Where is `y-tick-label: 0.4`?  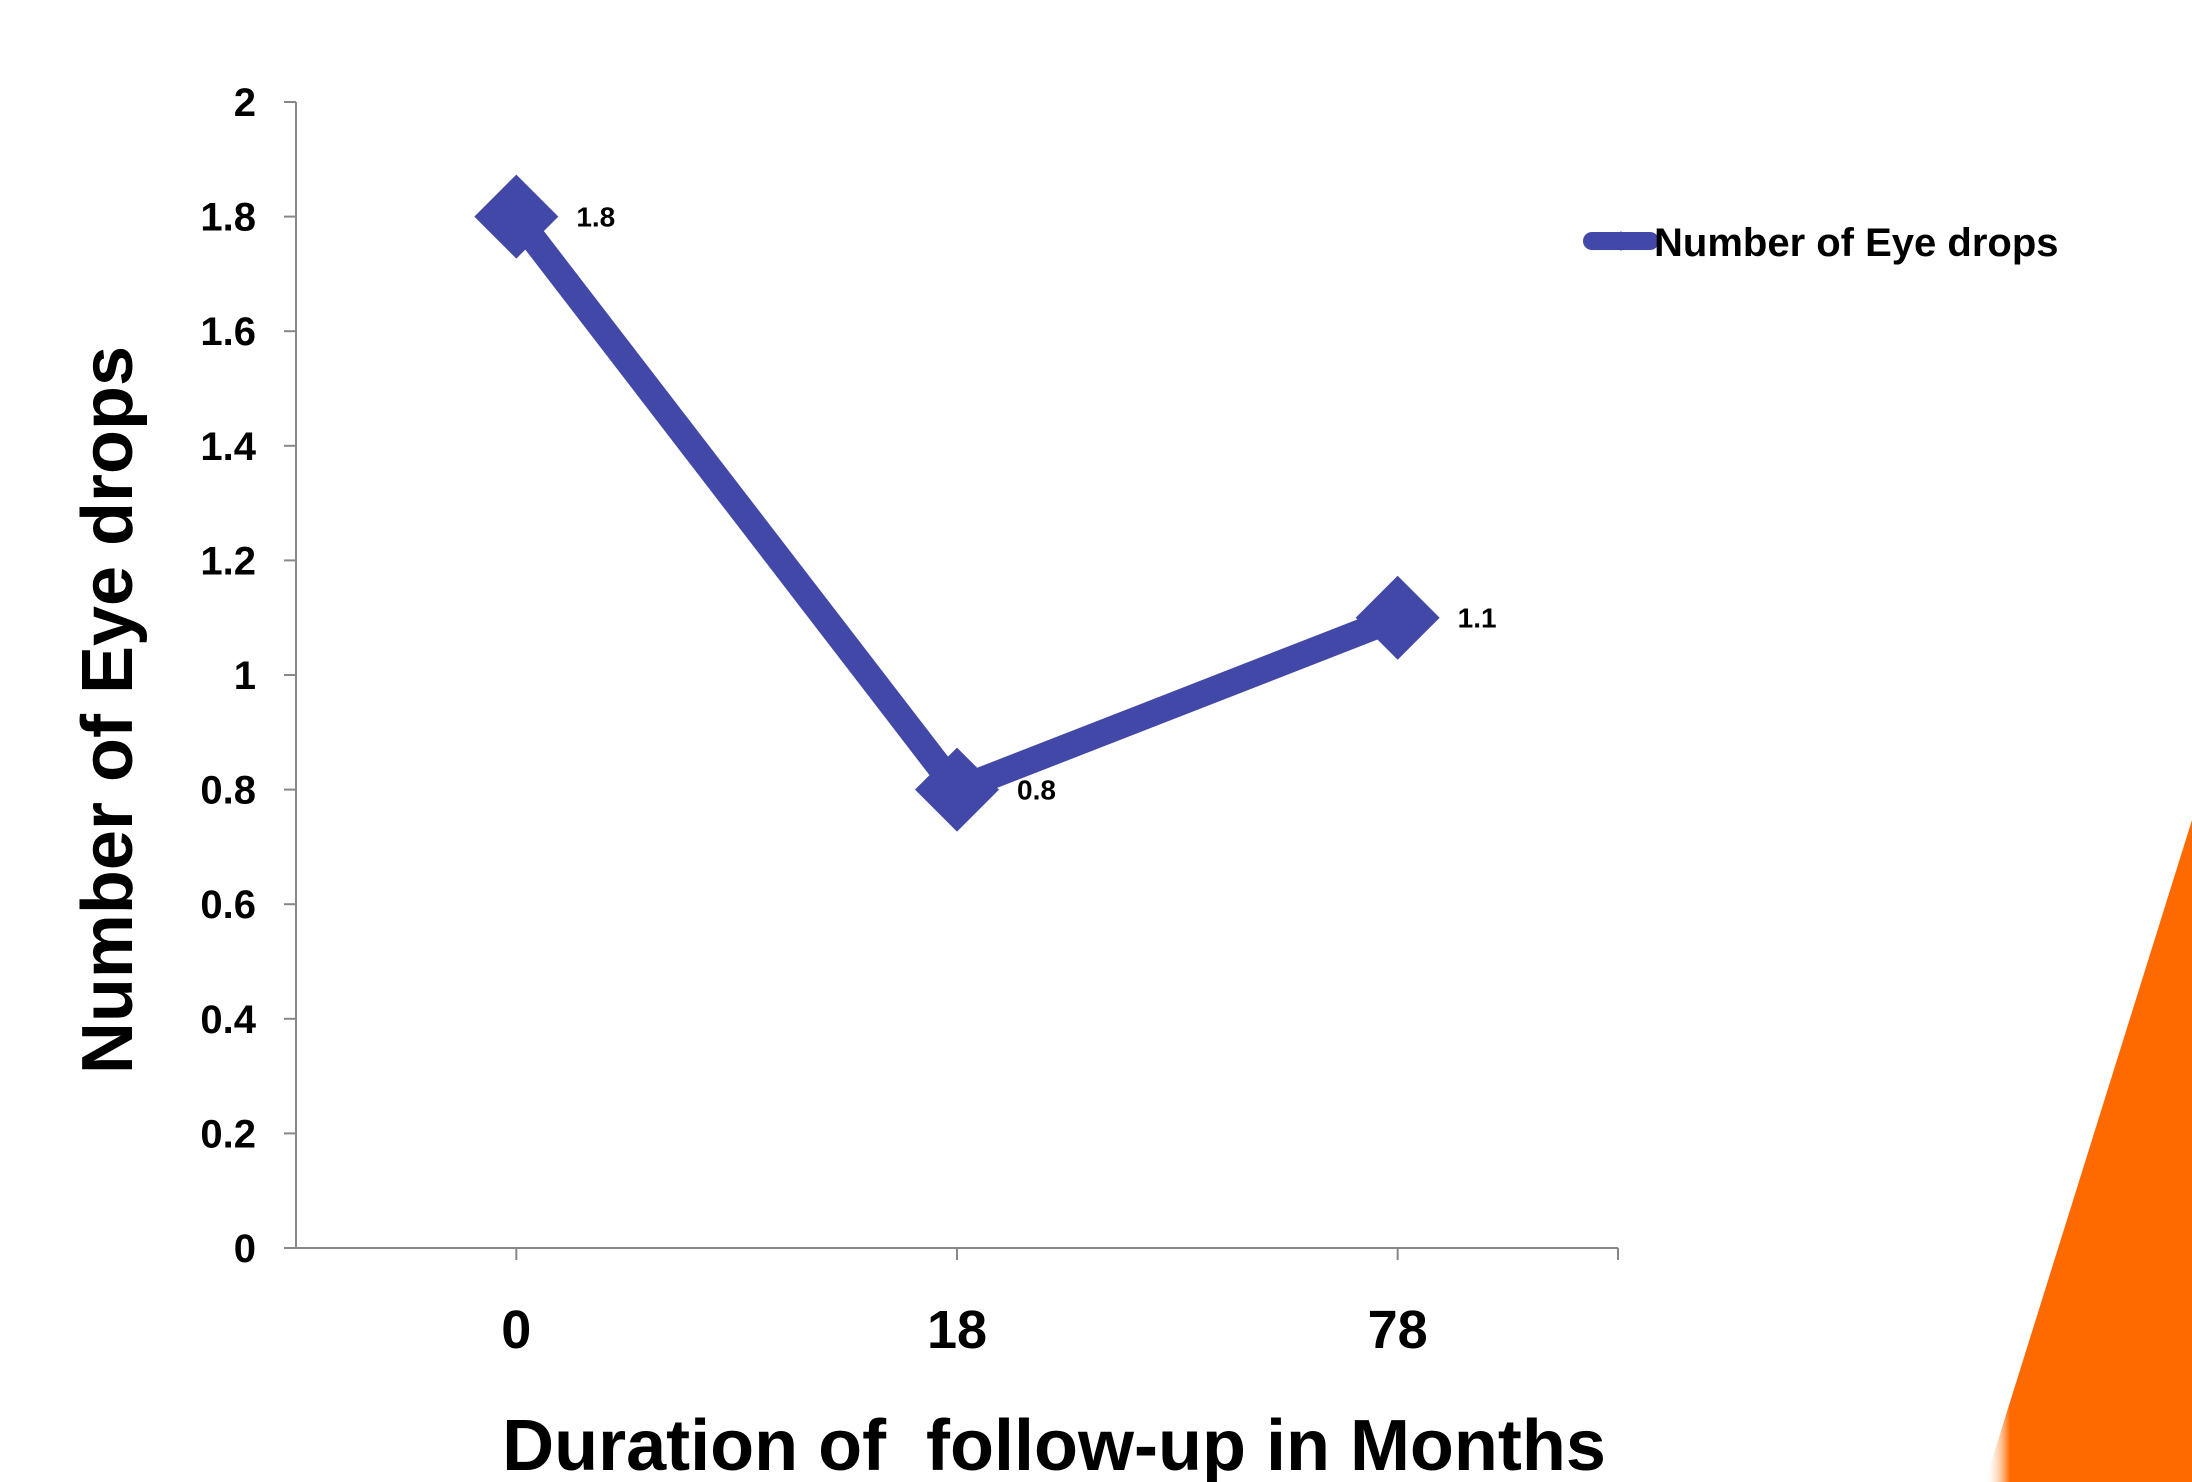
y-tick-label: 0.4 is located at coordinates (228, 1020).